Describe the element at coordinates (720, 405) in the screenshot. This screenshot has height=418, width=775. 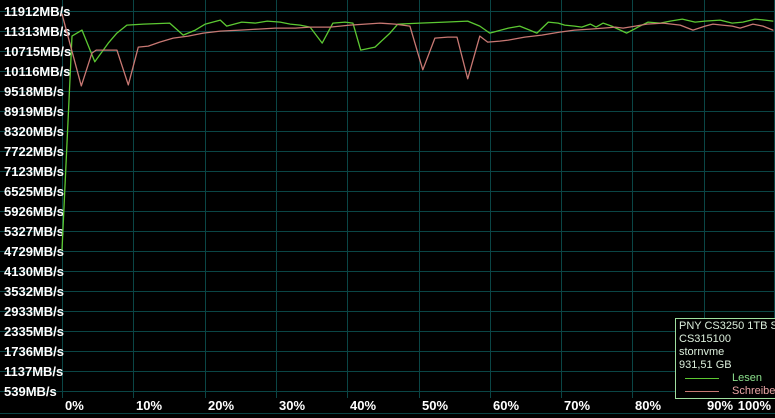
I see `x-tick-label: 90%` at that location.